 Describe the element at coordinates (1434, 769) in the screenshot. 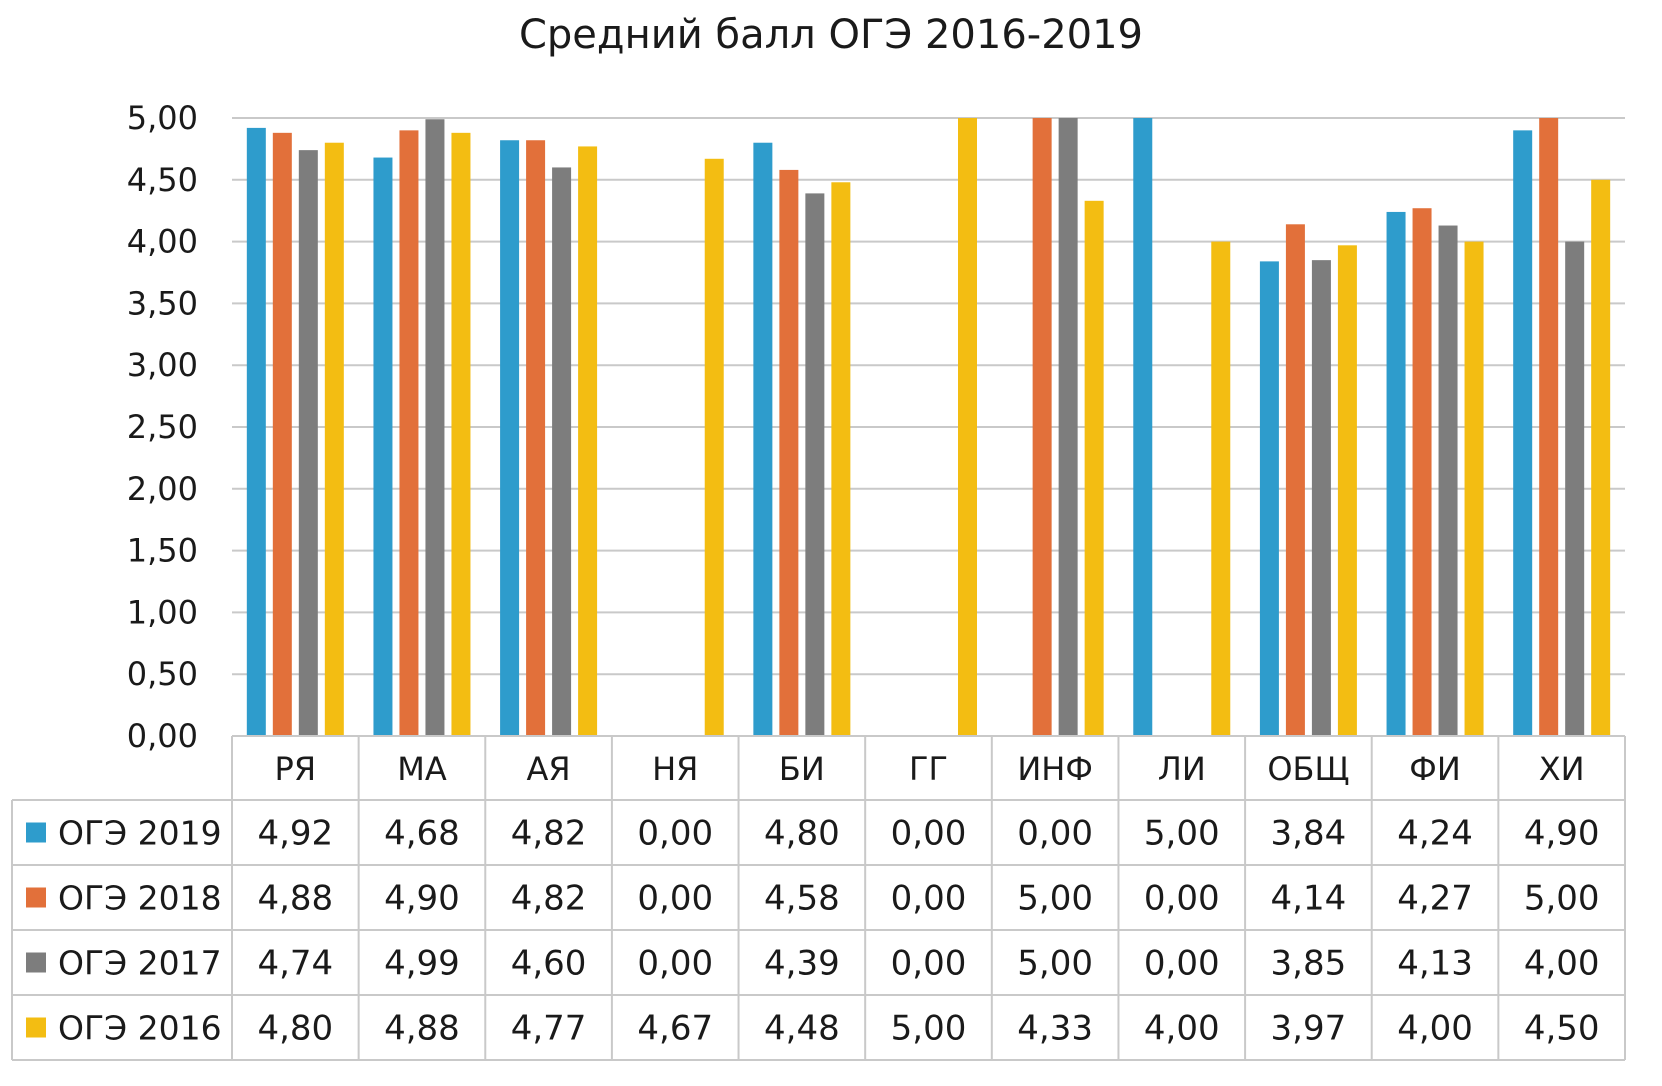

I see `category-label: ФИ` at that location.